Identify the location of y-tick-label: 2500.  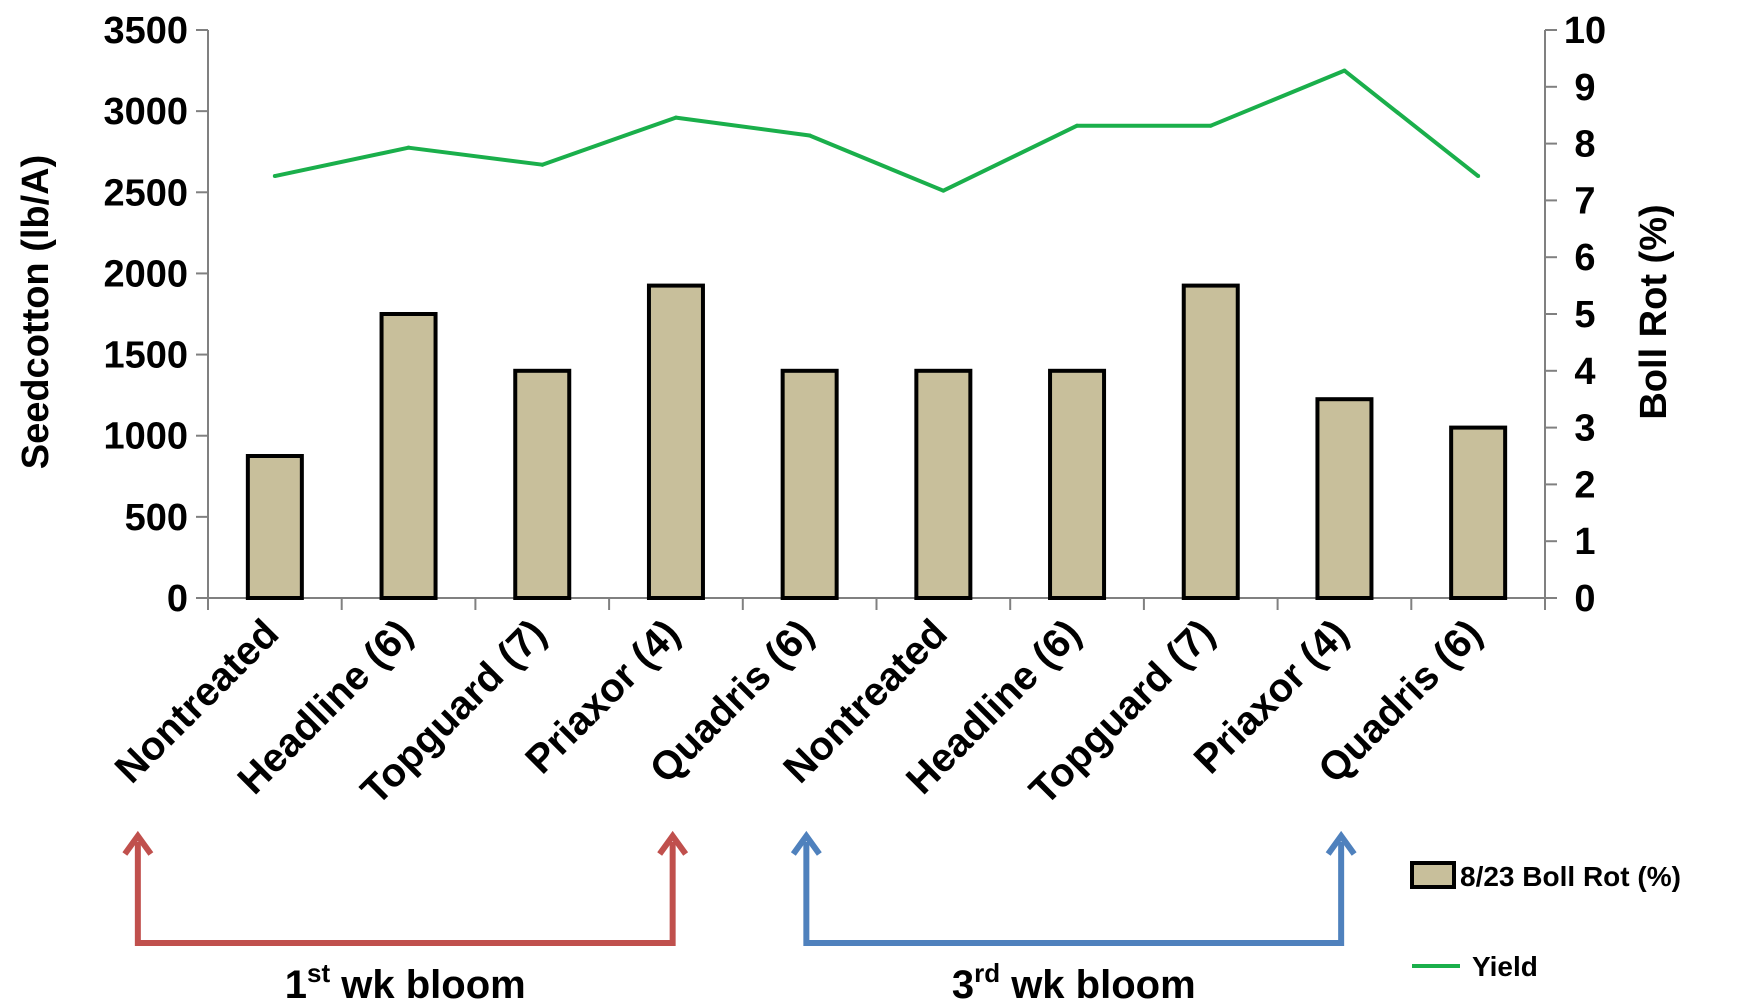
(145, 193).